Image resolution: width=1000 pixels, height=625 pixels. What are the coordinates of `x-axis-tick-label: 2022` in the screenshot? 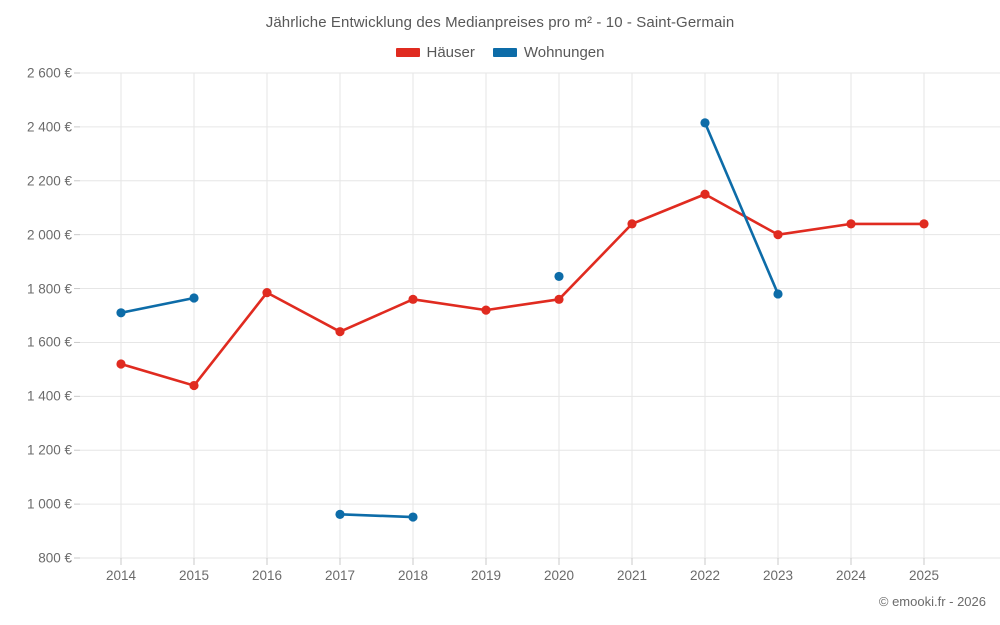 It's located at (705, 575).